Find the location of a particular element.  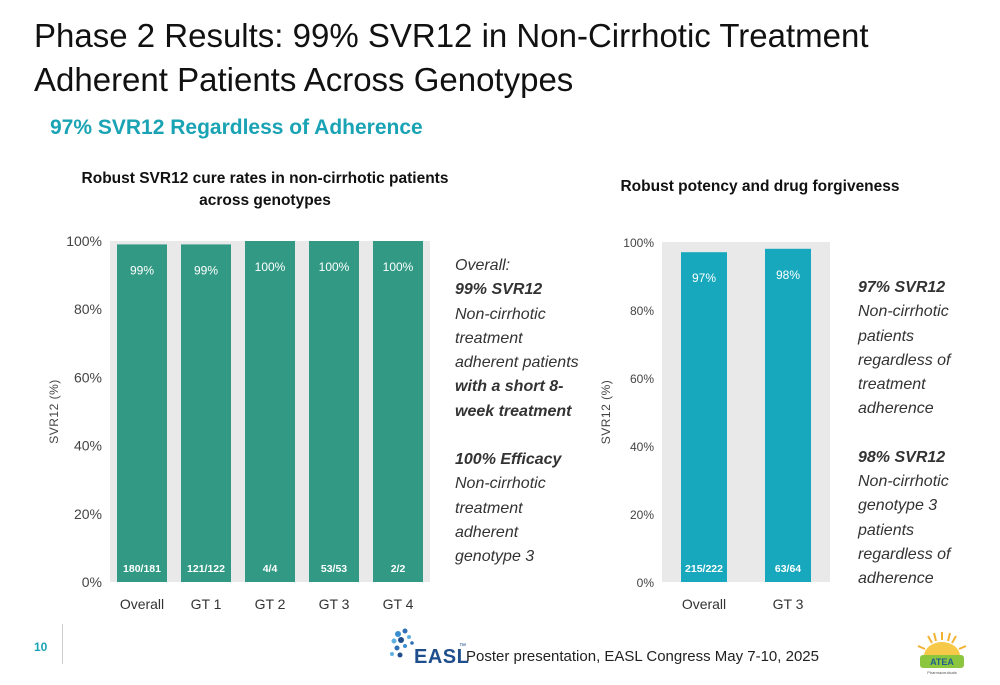

bar-n-label: 63/64 is located at coordinates (788, 569).